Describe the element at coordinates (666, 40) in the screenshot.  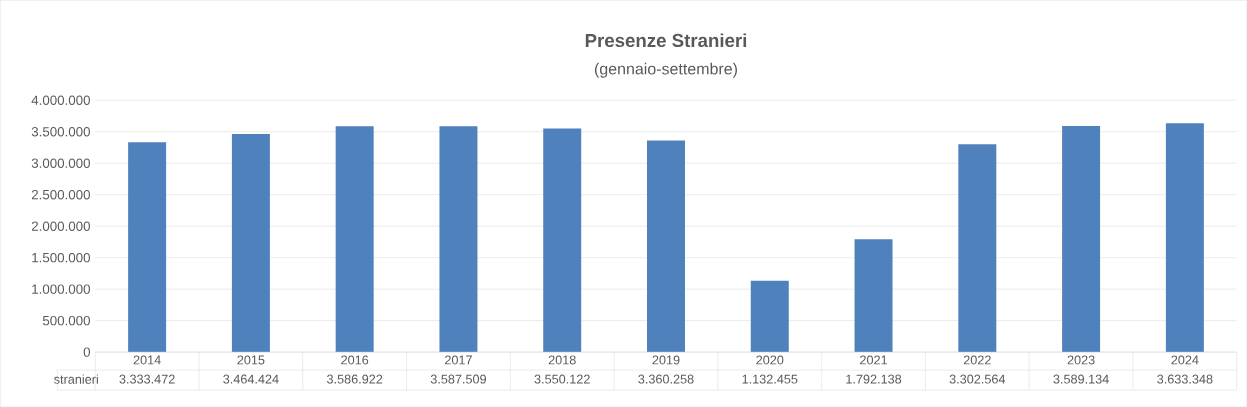
I see `chart-title: Presenze Stranieri` at that location.